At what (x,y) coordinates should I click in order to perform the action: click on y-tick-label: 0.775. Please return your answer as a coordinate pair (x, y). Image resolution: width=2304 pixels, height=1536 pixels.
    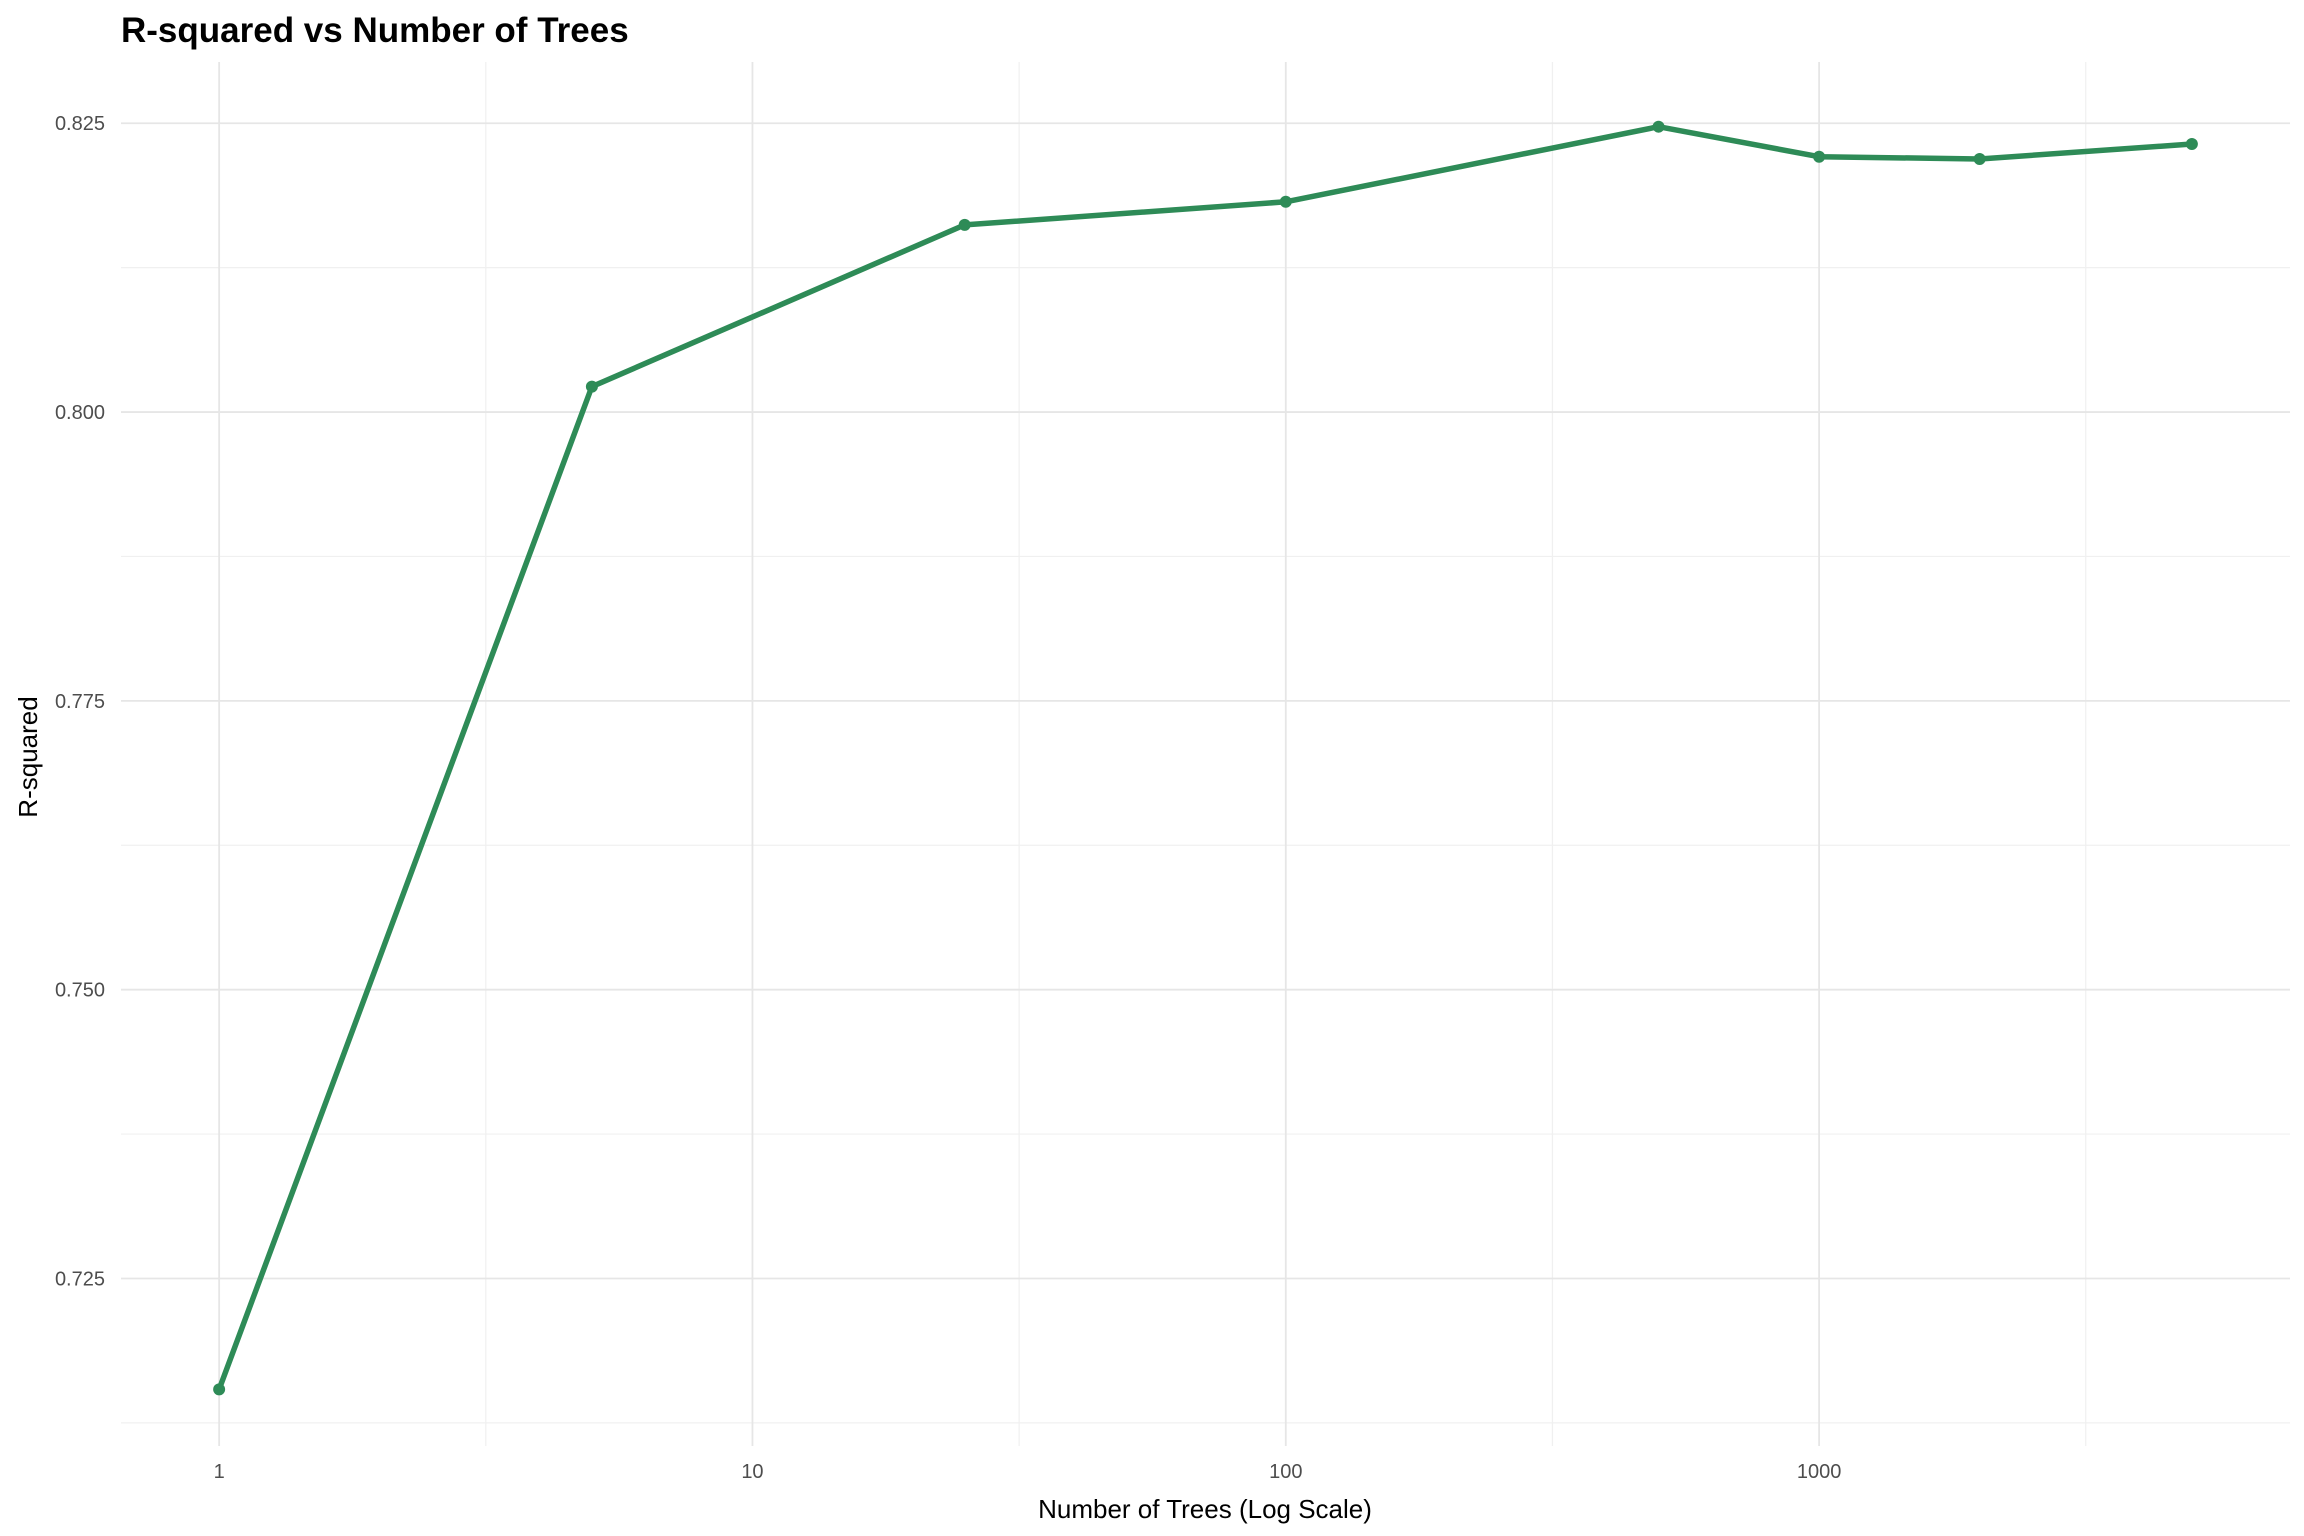
    Looking at the image, I should click on (80, 702).